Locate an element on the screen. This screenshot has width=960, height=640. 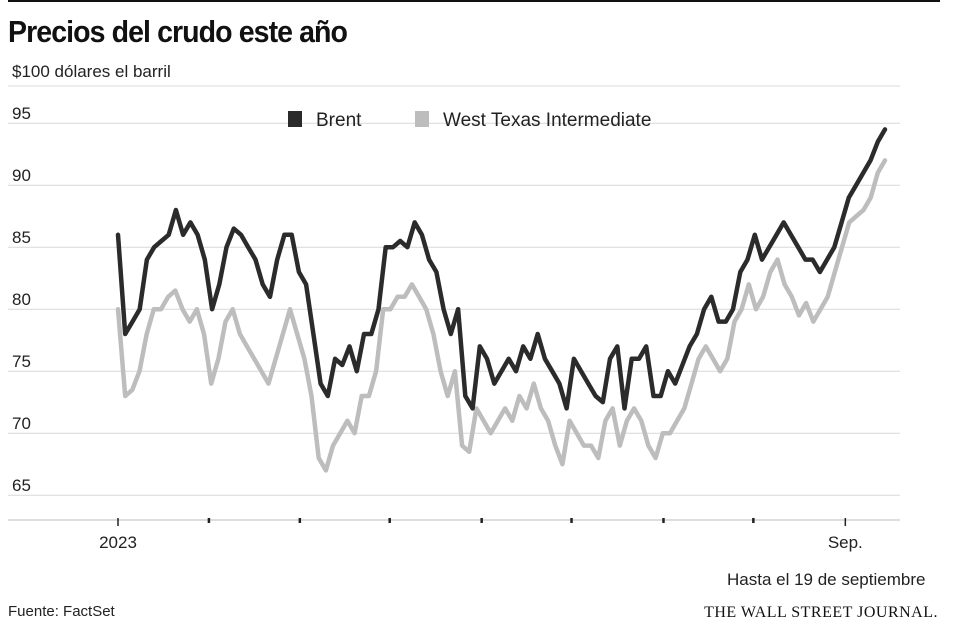
y-tick-label: 70 is located at coordinates (21, 423).